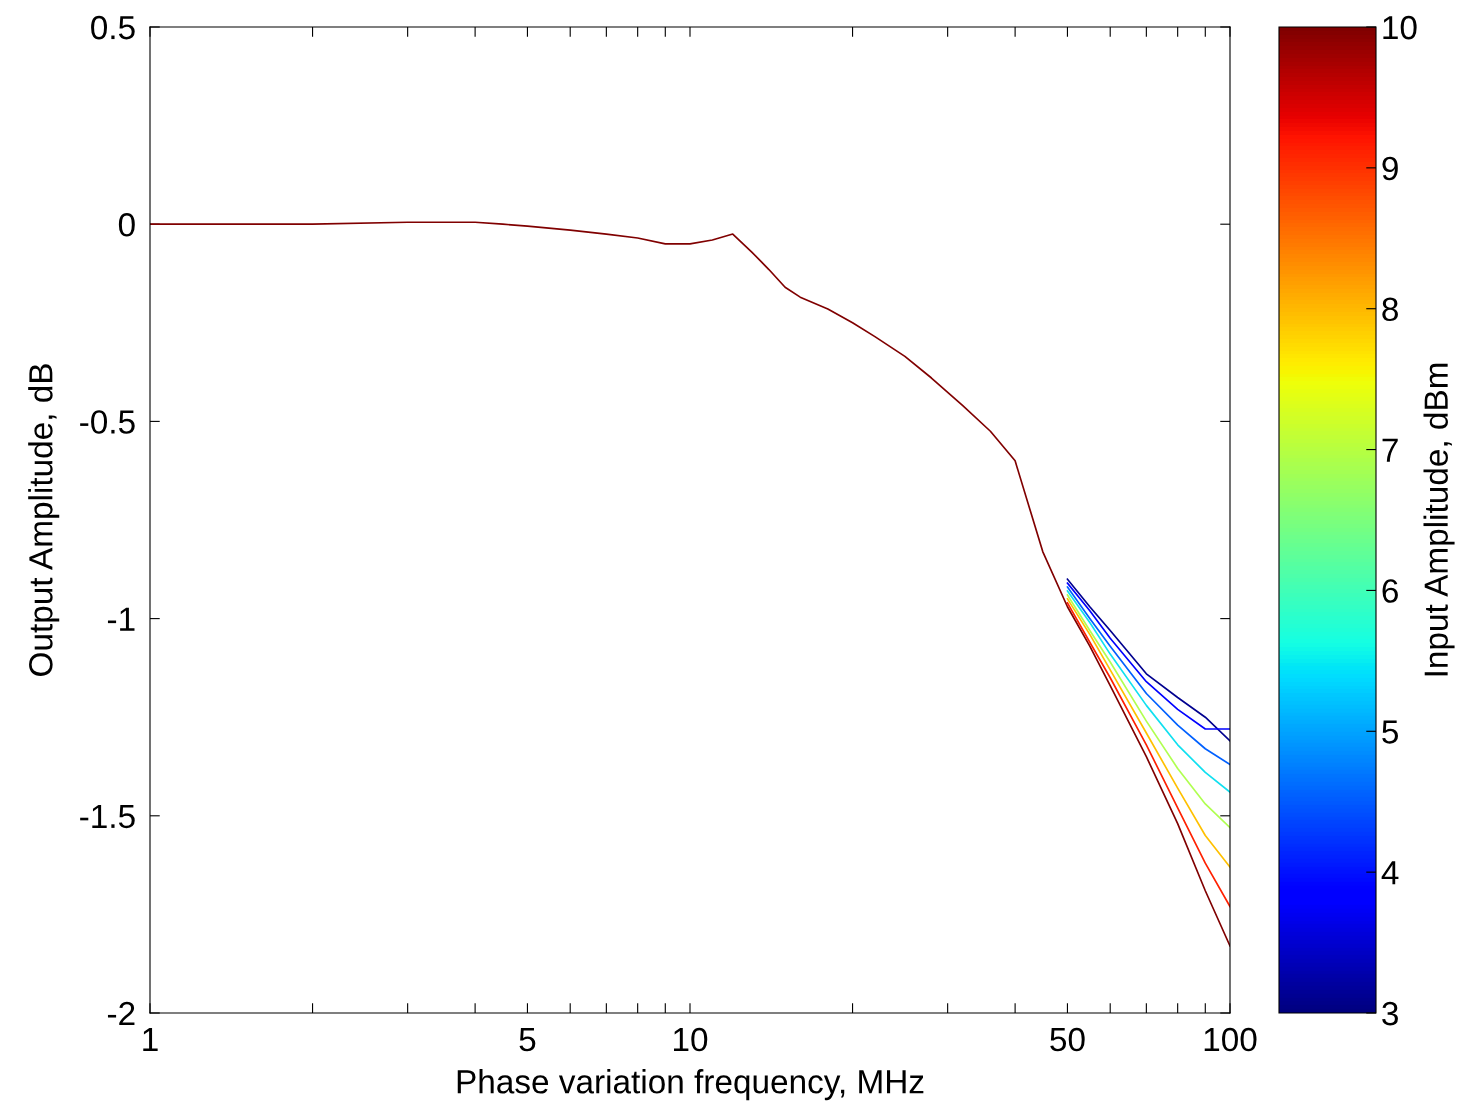 The width and height of the screenshot is (1474, 1116). What do you see at coordinates (1230, 1039) in the screenshot?
I see `x-tick-label: 100` at bounding box center [1230, 1039].